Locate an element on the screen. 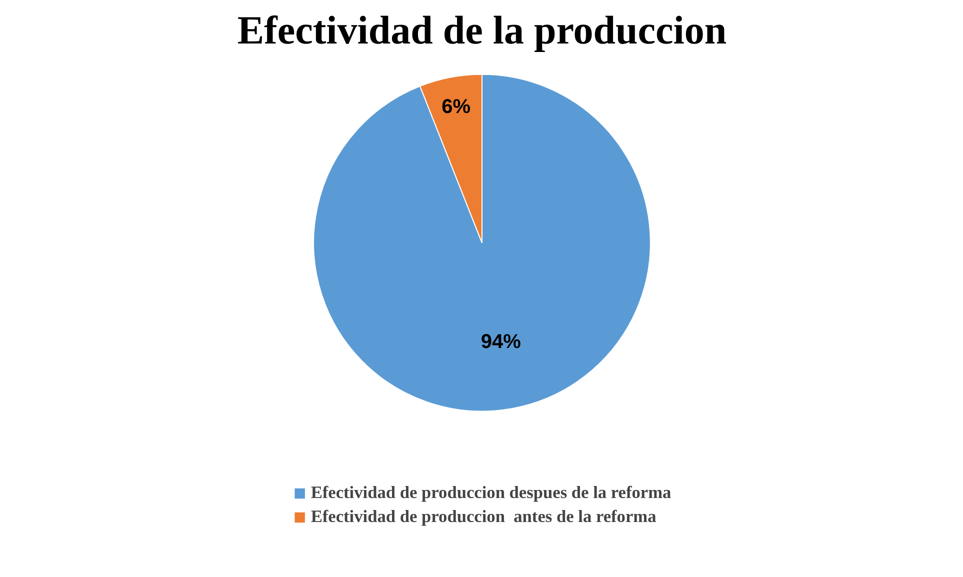 Image resolution: width=963 pixels, height=577 pixels. data-label: 94% is located at coordinates (501, 342).